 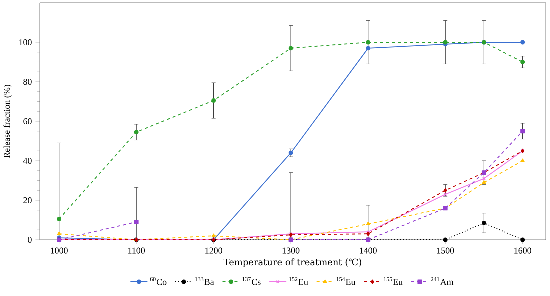 I want to click on legend-label: $^{154}$Eu, so click(x=346, y=281).